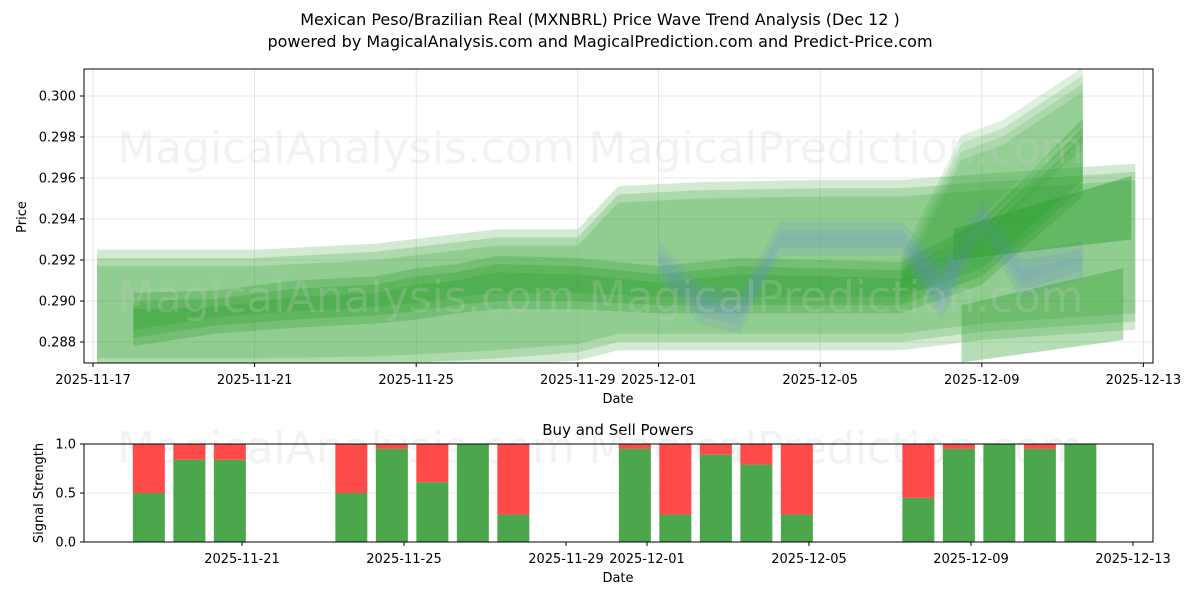 The height and width of the screenshot is (600, 1200). Describe the element at coordinates (57, 261) in the screenshot. I see `y-tick-label: 0.292` at that location.